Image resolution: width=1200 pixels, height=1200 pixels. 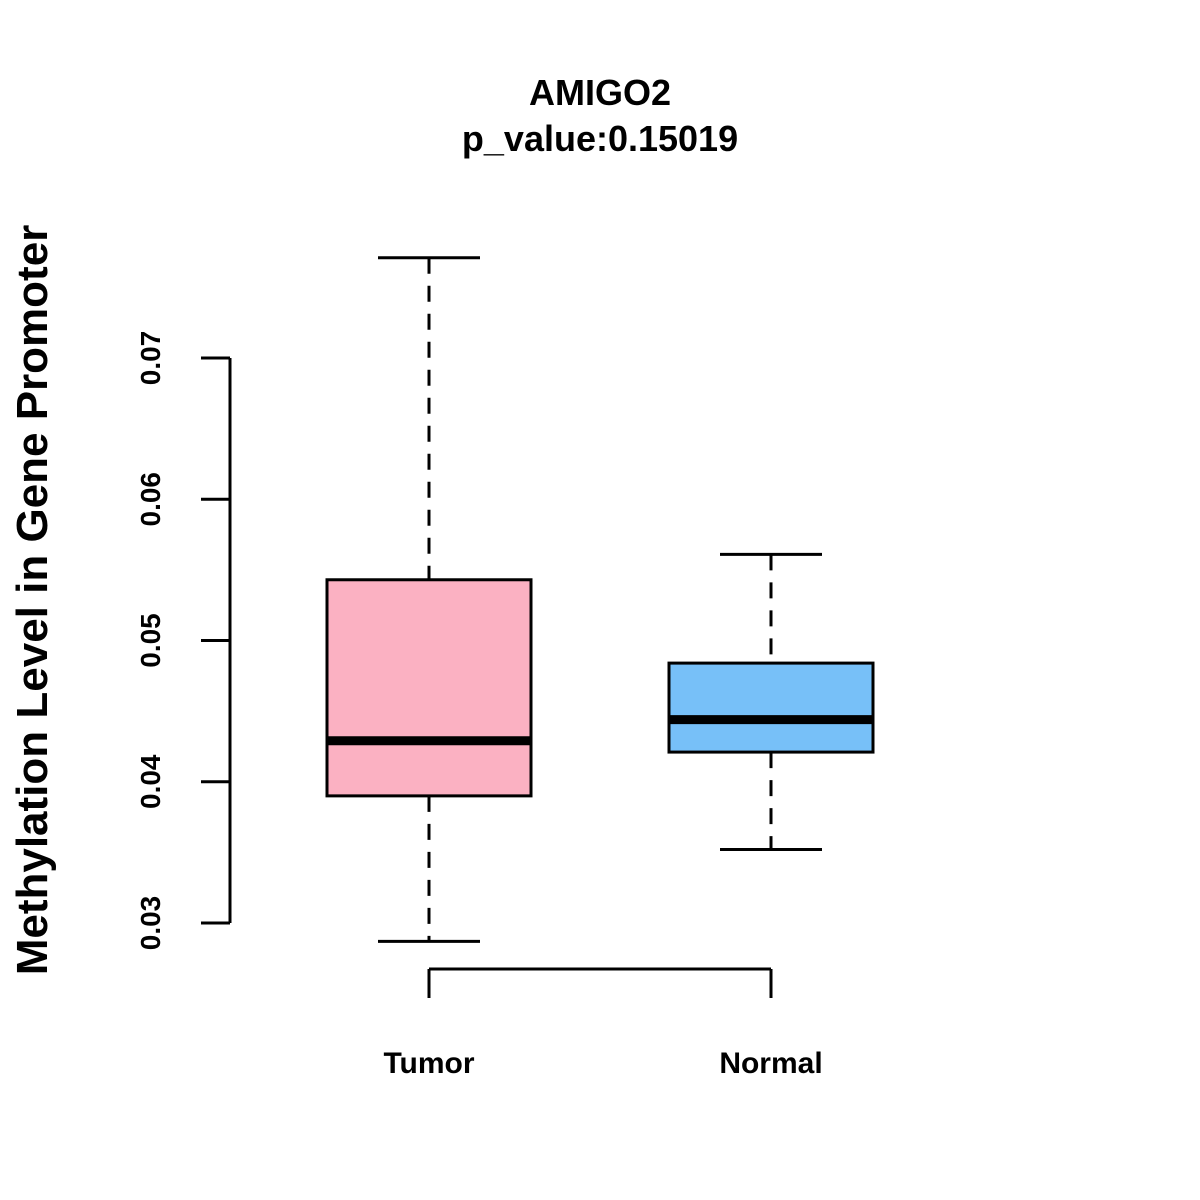 What do you see at coordinates (183, 641) in the screenshot?
I see `y-axis: 0.03 0.04 0.05 0.06 0.07` at bounding box center [183, 641].